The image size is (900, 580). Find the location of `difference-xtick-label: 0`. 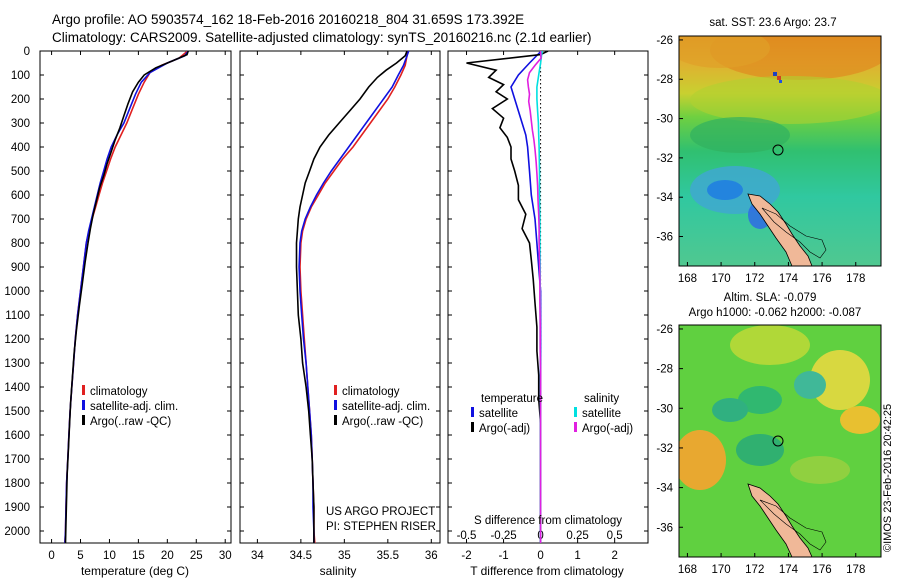

difference-xtick-label: 0 is located at coordinates (540, 556).